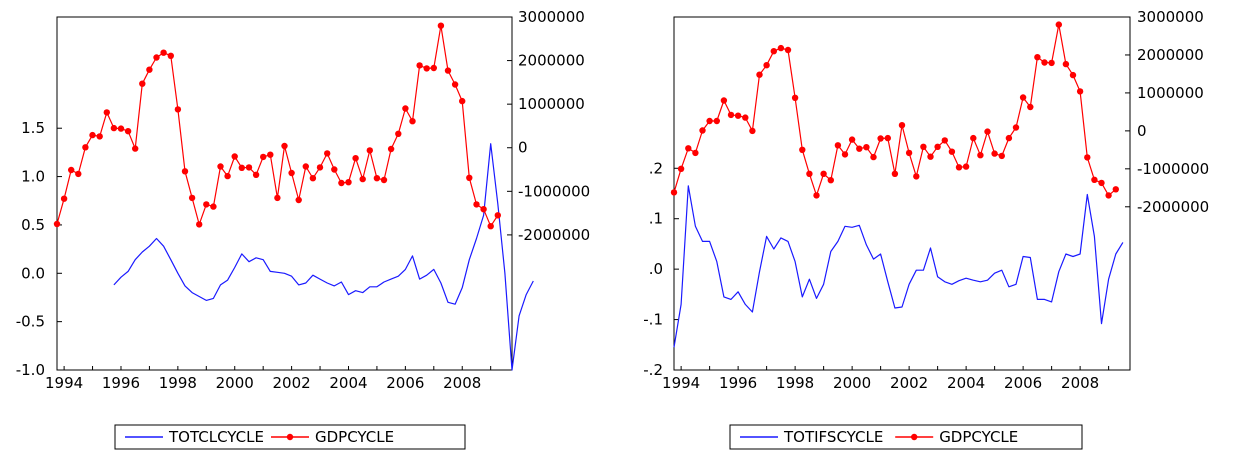 This screenshot has height=450, width=1241. What do you see at coordinates (914, 437) in the screenshot?
I see `chart2-legend-marker-gdpcycle` at bounding box center [914, 437].